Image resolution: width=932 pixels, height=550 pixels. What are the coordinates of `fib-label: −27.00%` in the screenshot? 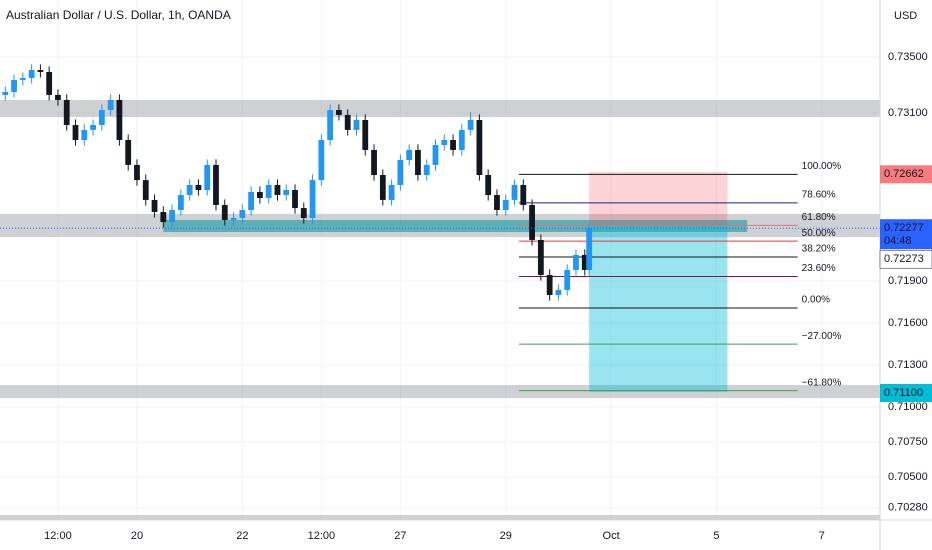 It's located at (822, 336).